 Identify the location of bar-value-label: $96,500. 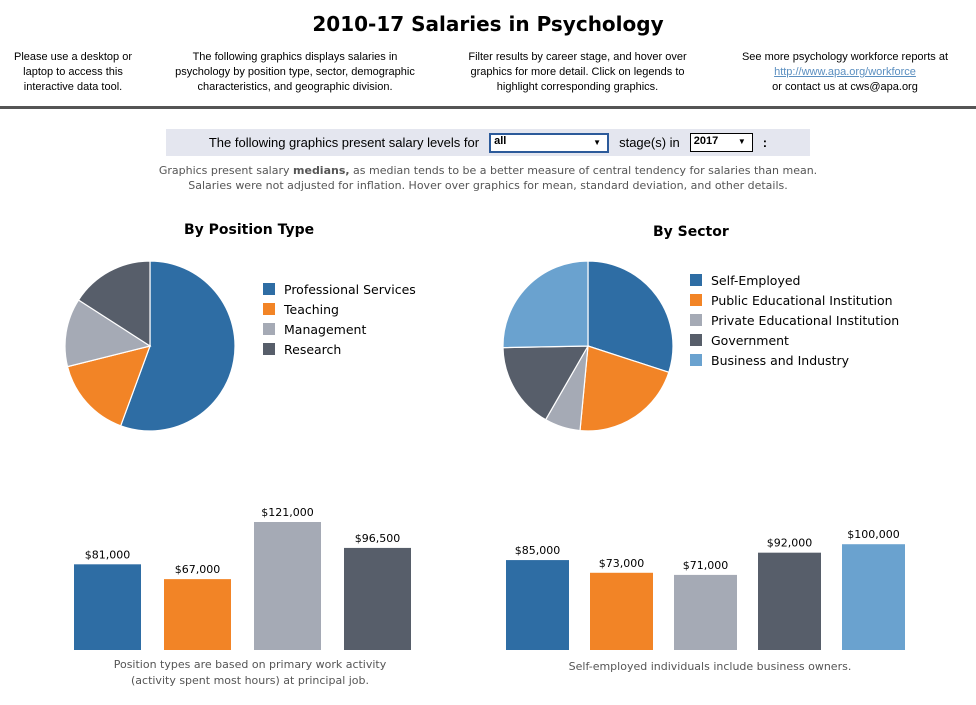
(378, 538).